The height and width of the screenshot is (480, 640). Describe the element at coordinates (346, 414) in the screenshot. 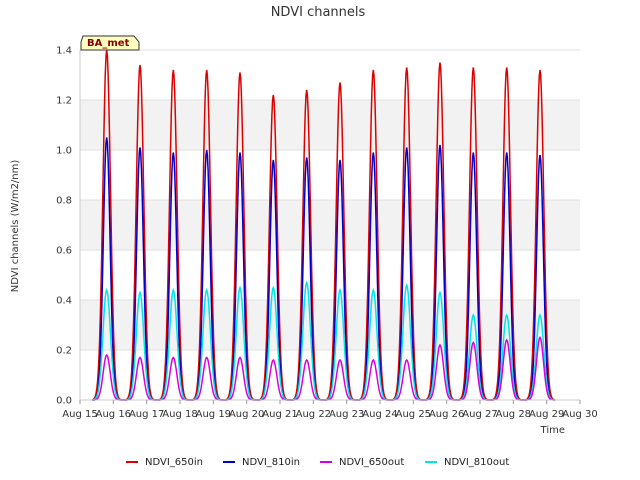

I see `x-tick-label: Aug 23` at that location.